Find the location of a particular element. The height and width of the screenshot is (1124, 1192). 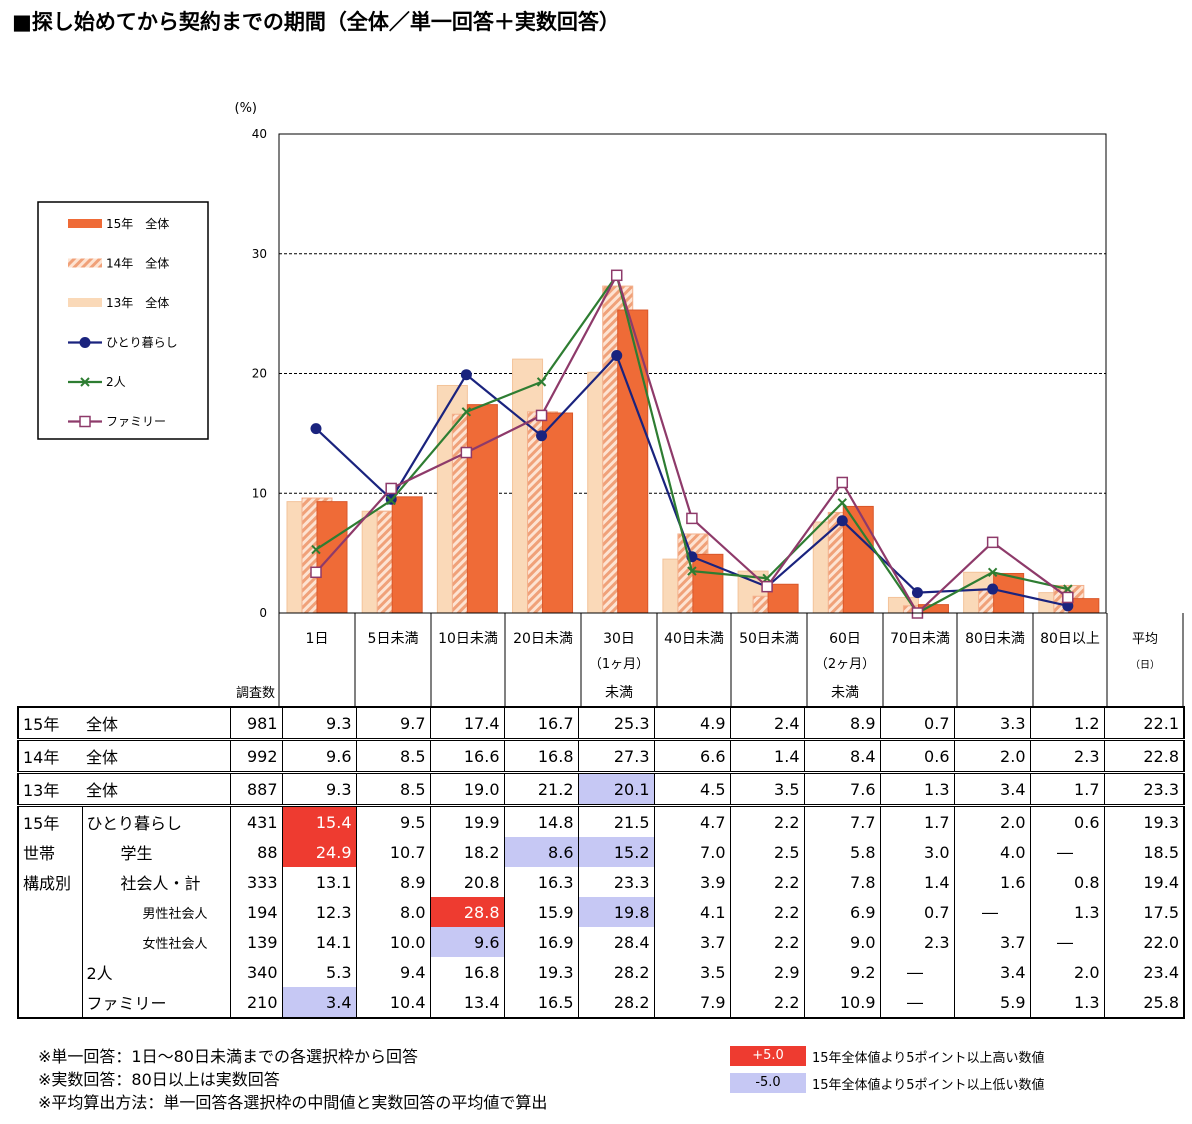

table-cell: 16.7 is located at coordinates (540, 723).